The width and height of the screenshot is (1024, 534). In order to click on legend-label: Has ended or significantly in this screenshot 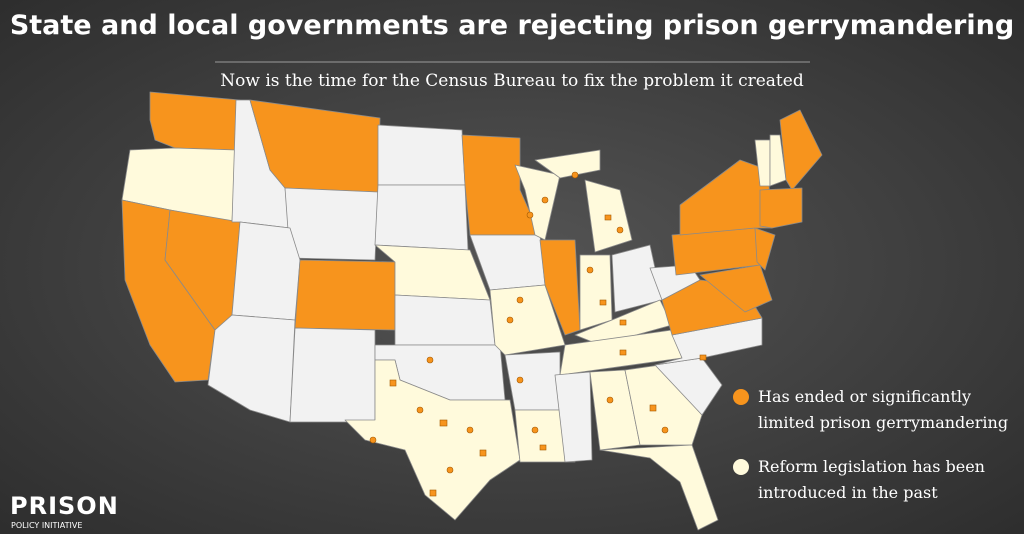, I will do `click(864, 396)`.